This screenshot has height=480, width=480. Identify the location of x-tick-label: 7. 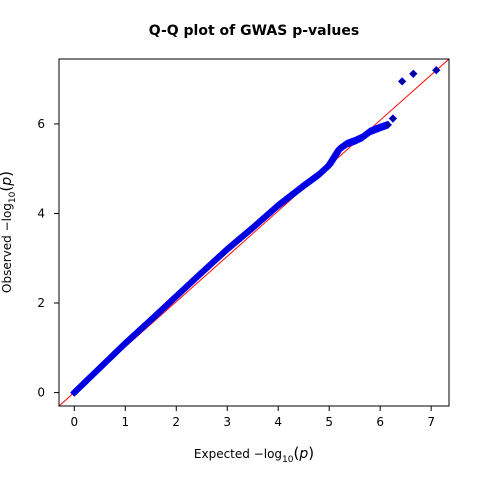
(431, 422).